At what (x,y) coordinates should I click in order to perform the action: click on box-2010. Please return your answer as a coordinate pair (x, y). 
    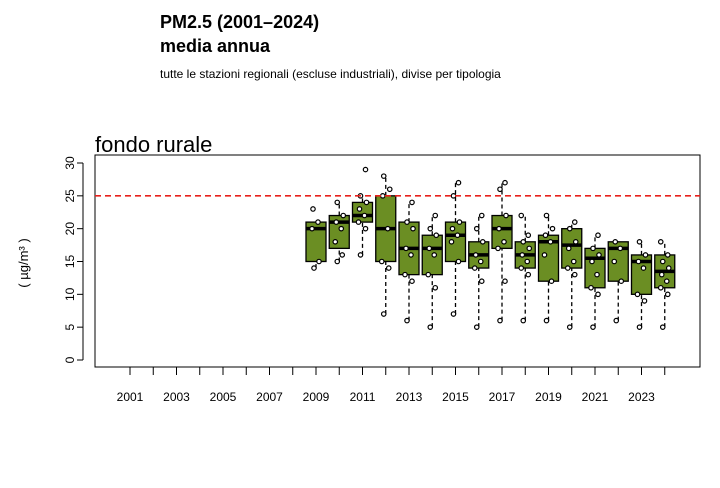
    Looking at the image, I should click on (339, 232).